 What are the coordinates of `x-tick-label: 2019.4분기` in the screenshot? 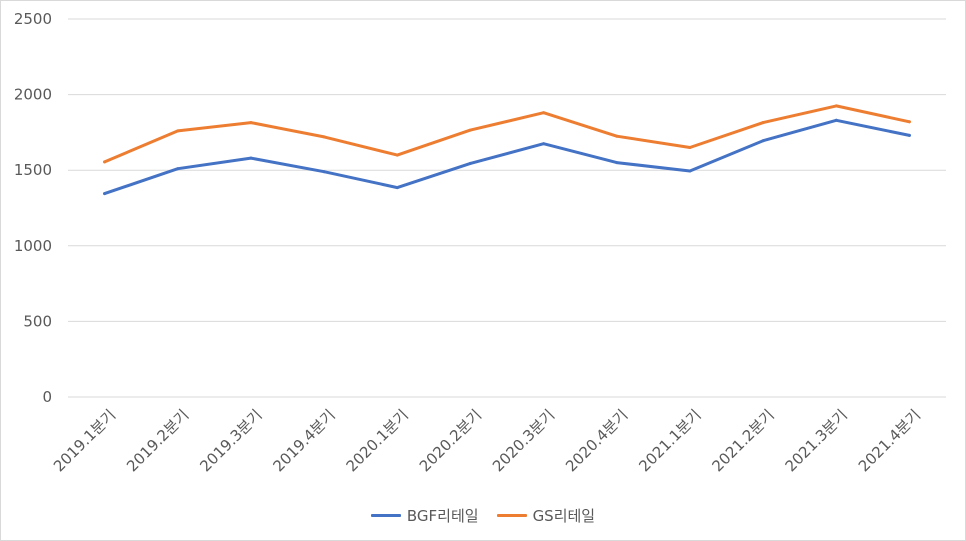 It's located at (303, 440).